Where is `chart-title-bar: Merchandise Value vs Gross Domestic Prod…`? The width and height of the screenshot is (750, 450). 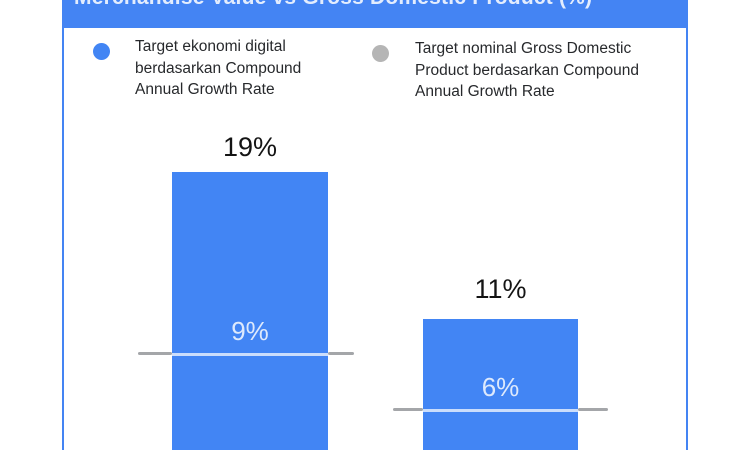 chart-title-bar: Merchandise Value vs Gross Domestic Prod… is located at coordinates (375, 14).